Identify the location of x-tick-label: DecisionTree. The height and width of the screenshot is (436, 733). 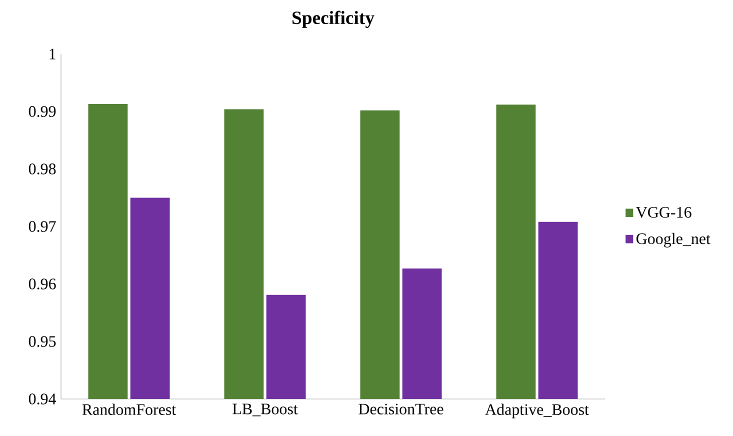
(401, 409).